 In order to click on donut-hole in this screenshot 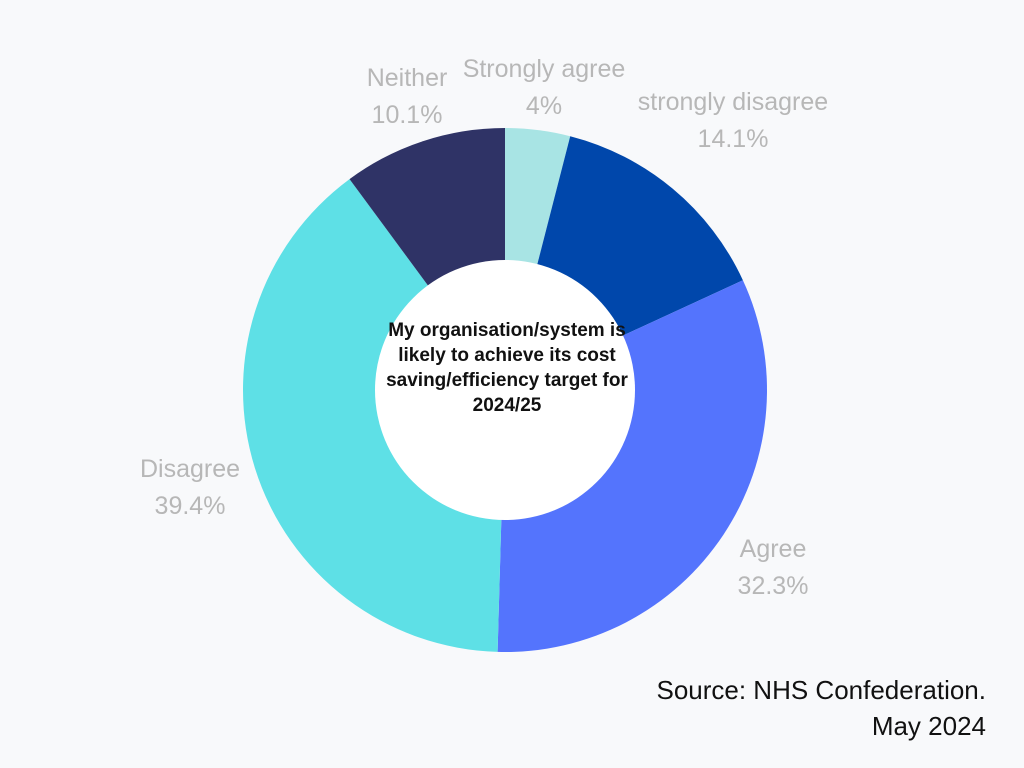, I will do `click(505, 390)`.